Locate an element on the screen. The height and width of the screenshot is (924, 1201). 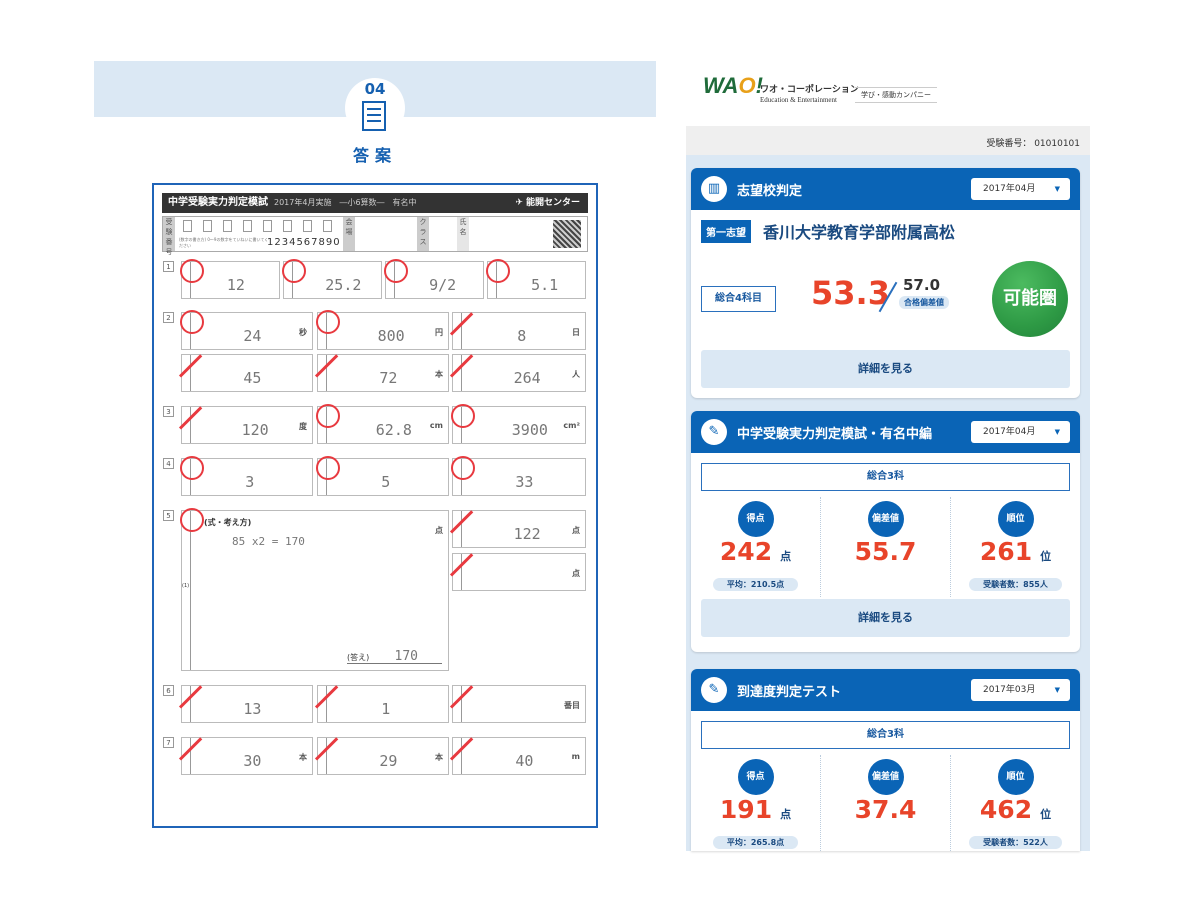
card-title: 志望校判定 is located at coordinates (770, 191).